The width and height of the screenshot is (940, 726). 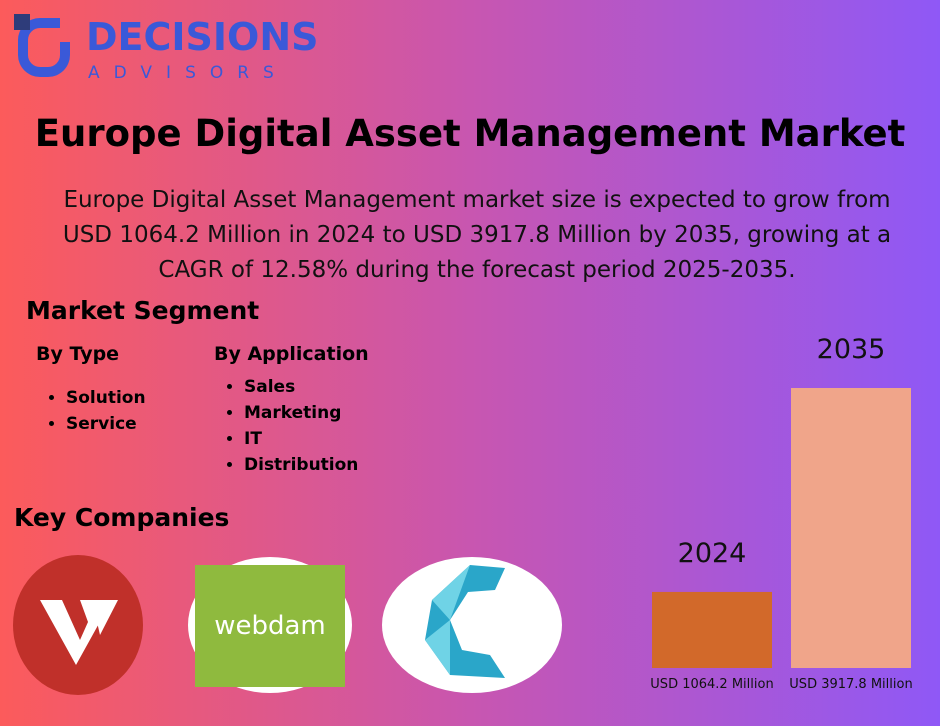 What do you see at coordinates (106, 424) in the screenshot?
I see `segment-item: Service` at bounding box center [106, 424].